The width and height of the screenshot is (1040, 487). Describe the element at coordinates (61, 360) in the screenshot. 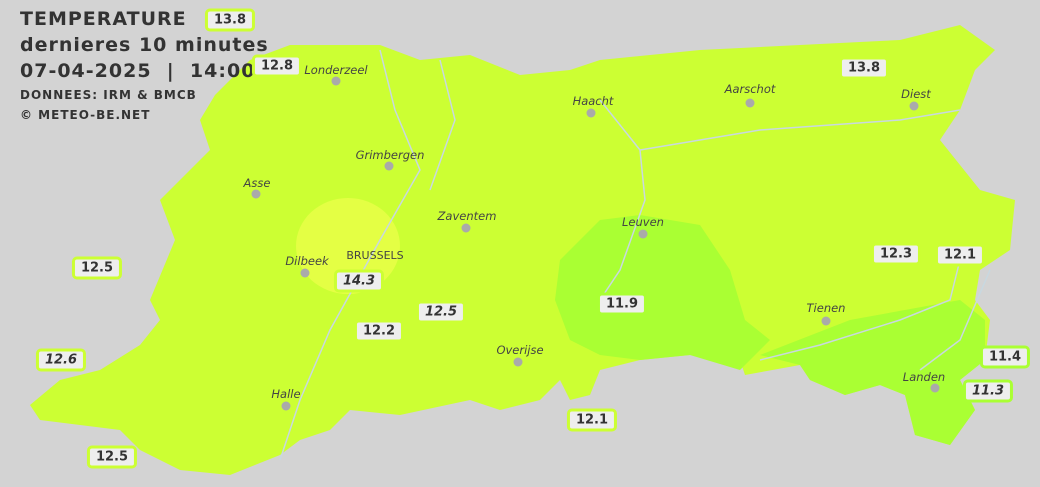

I see `station-value: 12.6` at that location.